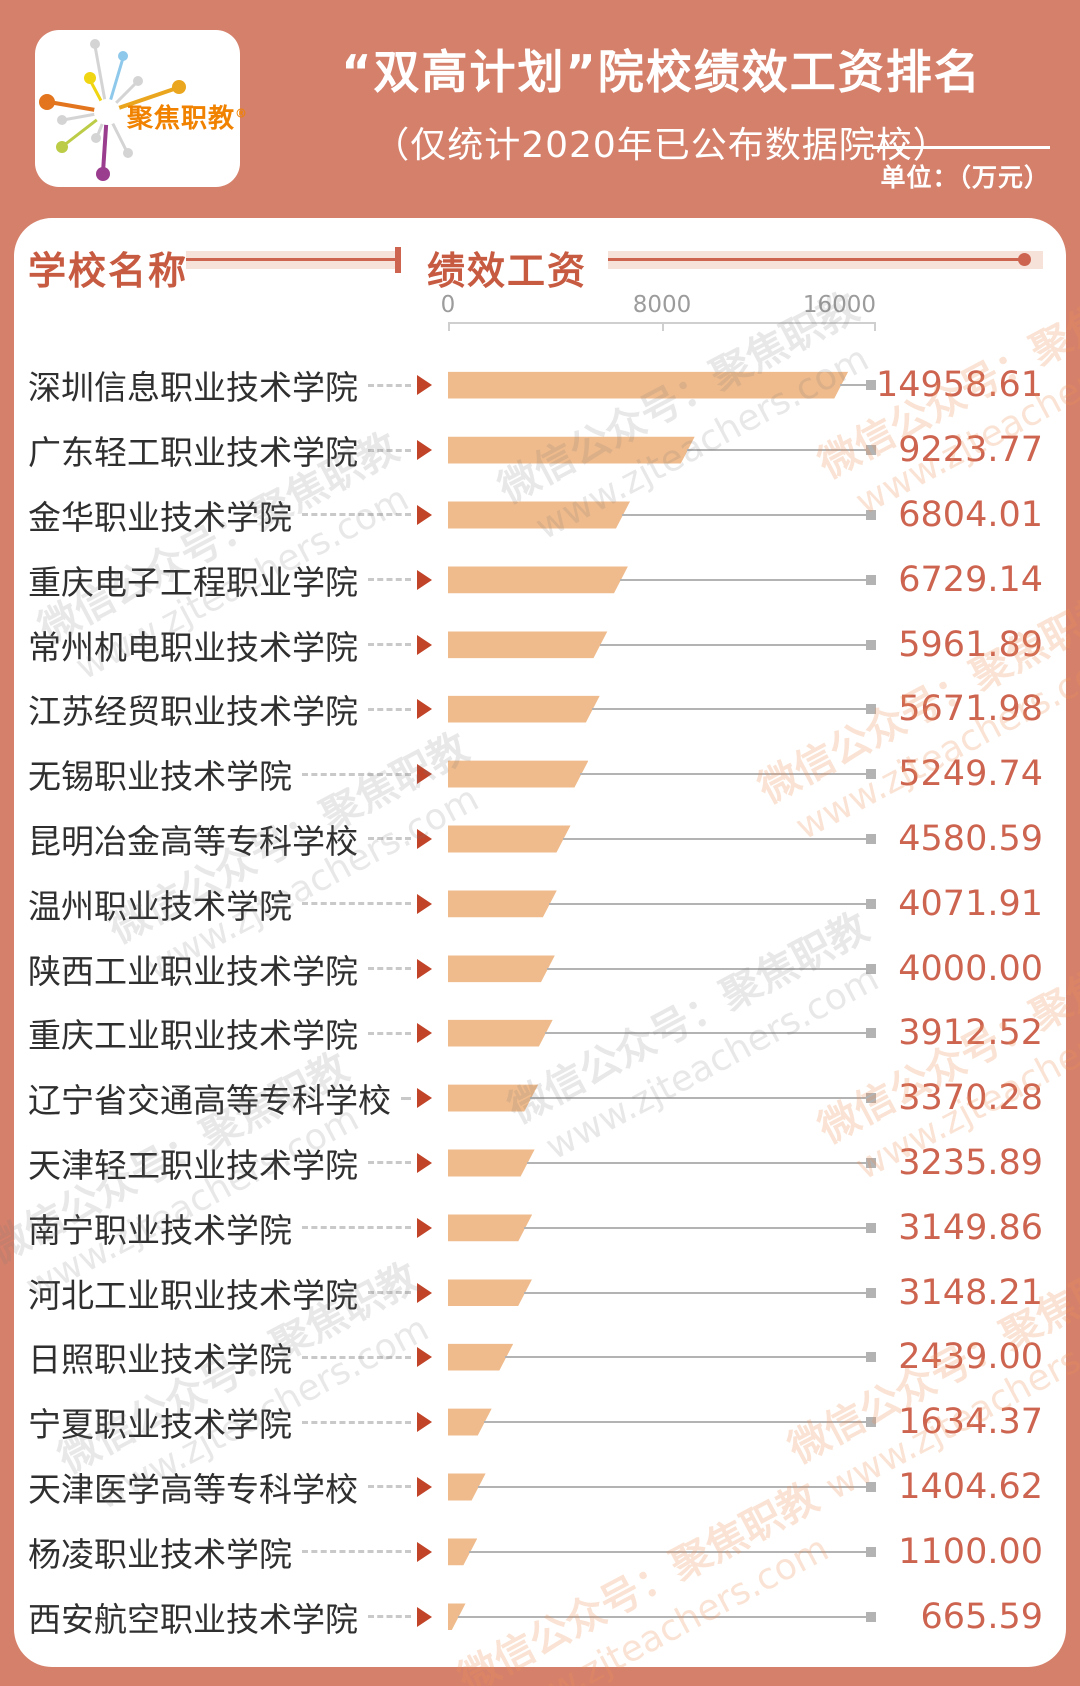 The width and height of the screenshot is (1080, 1686). I want to click on page-subtitle: （仅统计2020年已公布数据院校）, so click(661, 145).